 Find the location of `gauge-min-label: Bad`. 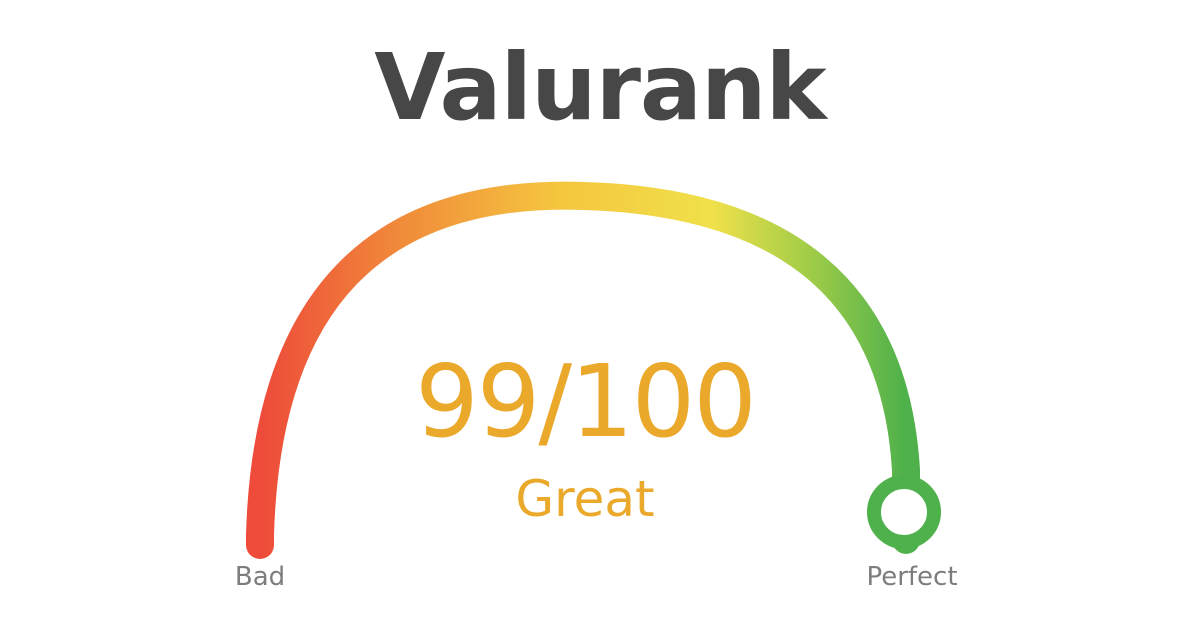

gauge-min-label: Bad is located at coordinates (260, 577).